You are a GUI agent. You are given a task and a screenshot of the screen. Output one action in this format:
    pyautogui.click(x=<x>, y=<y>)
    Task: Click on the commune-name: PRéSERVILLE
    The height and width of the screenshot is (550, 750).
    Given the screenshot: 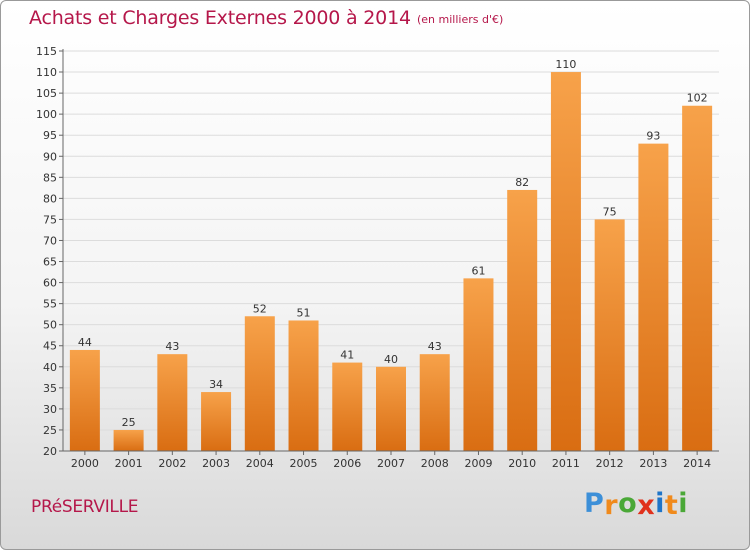 What is the action you would take?
    pyautogui.click(x=85, y=507)
    